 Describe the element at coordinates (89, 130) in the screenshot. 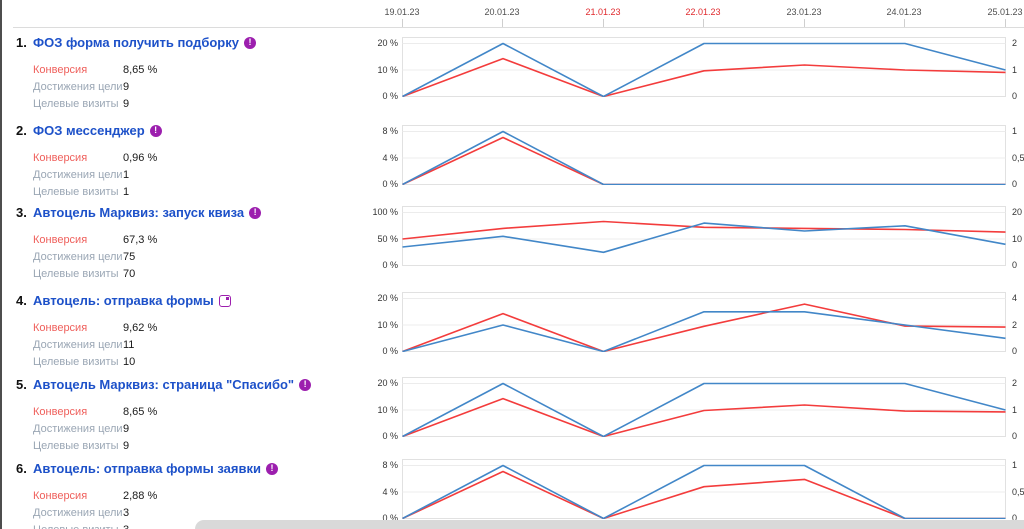

I see `goal-title-link: ФОЗ мессенджер` at that location.